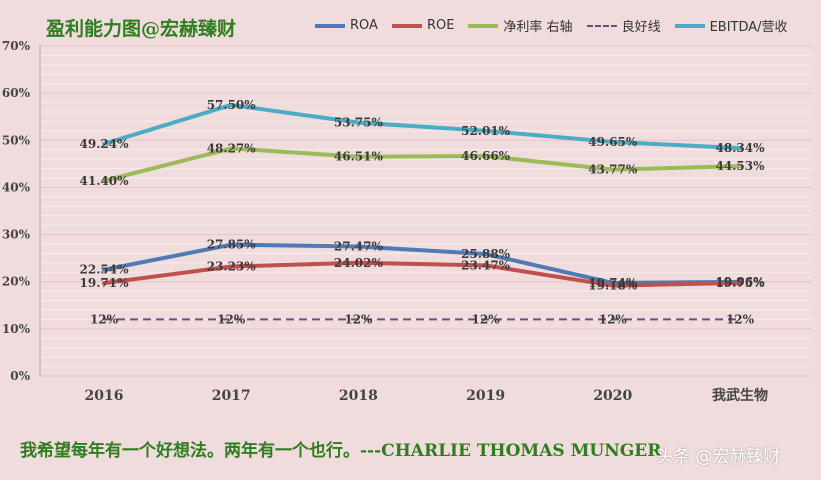 Image resolution: width=821 pixels, height=480 pixels. I want to click on data-label: 49.24%, so click(105, 144).